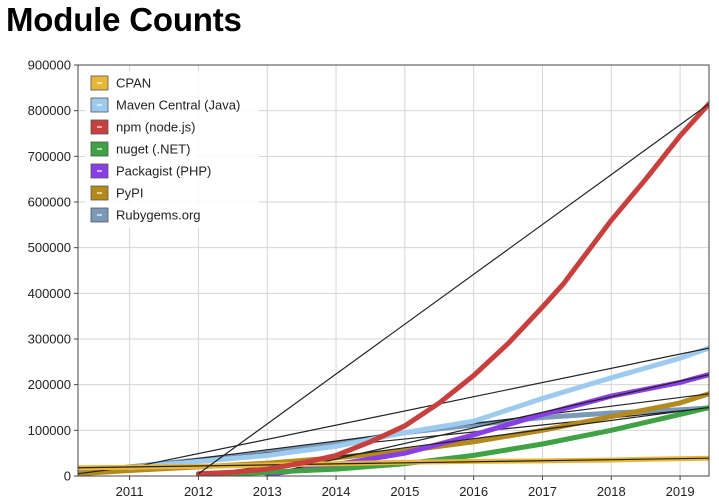 Image resolution: width=719 pixels, height=504 pixels. I want to click on x-axis: 2011 2012 2013 2014 2015 2016 2017 2018 2019, so click(405, 487).